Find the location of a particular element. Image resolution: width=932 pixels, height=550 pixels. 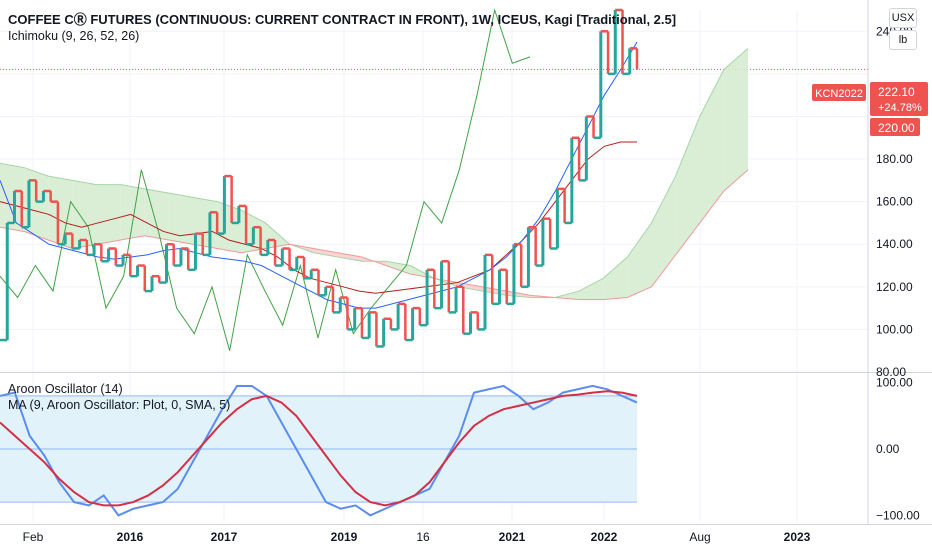

x-tick-label: Aug is located at coordinates (699, 537).